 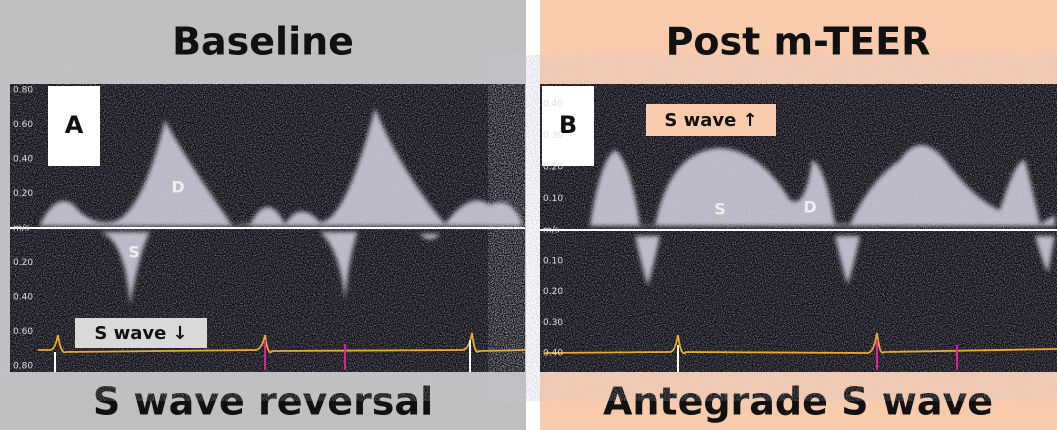 I want to click on panel-caption: S wave reversal, so click(x=263, y=402).